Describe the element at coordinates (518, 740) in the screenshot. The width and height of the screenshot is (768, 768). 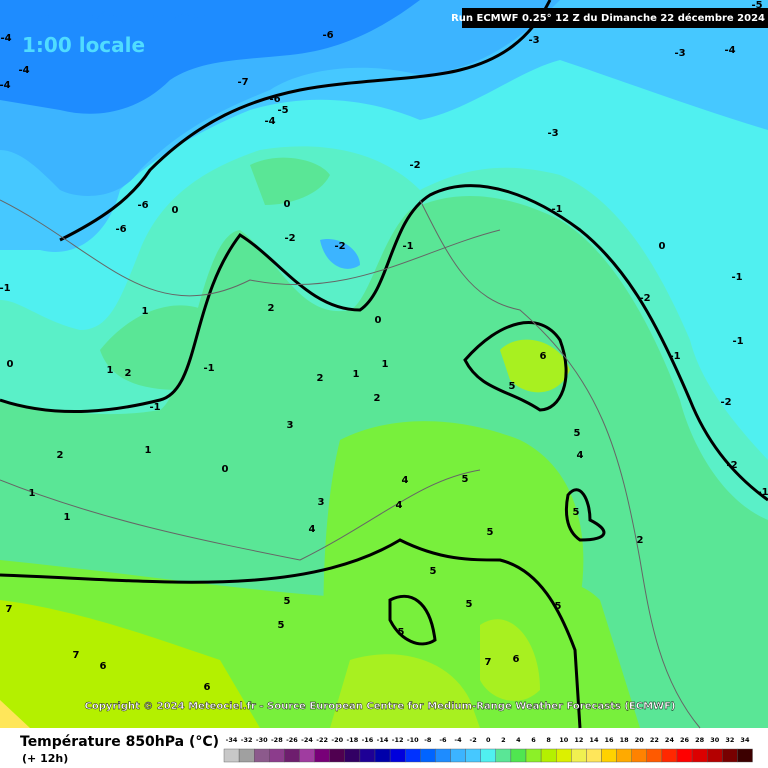
I see `color-tick-label: 4` at that location.